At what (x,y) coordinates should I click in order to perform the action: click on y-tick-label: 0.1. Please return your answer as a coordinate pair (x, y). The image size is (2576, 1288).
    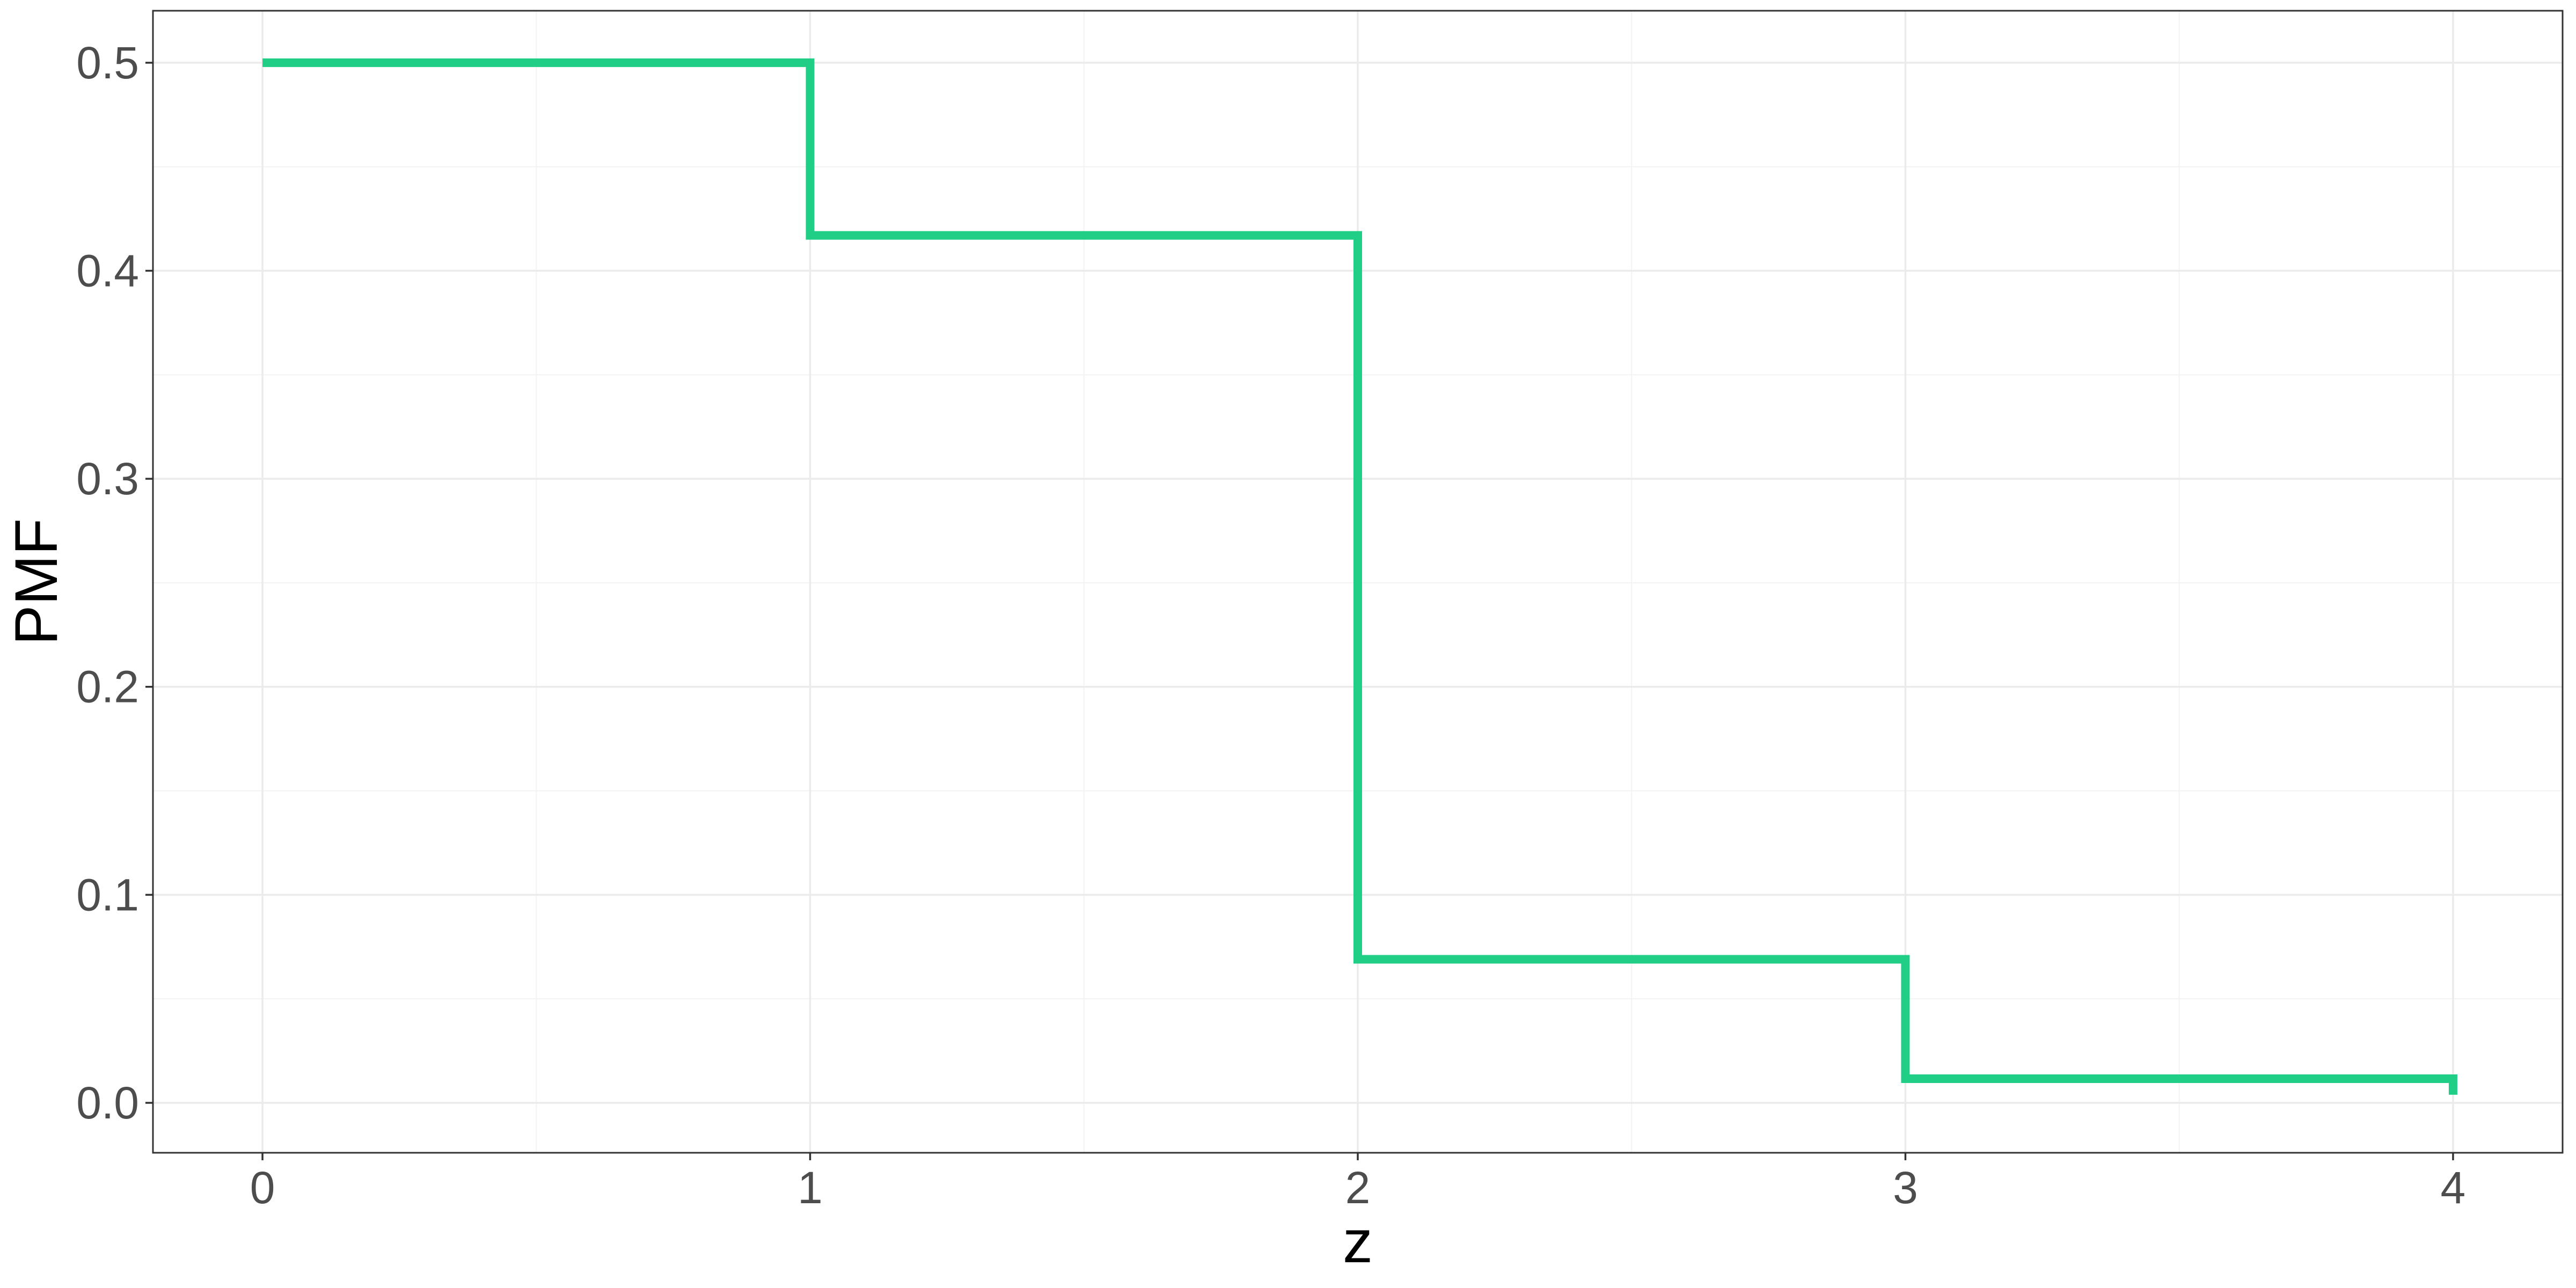
    Looking at the image, I should click on (107, 894).